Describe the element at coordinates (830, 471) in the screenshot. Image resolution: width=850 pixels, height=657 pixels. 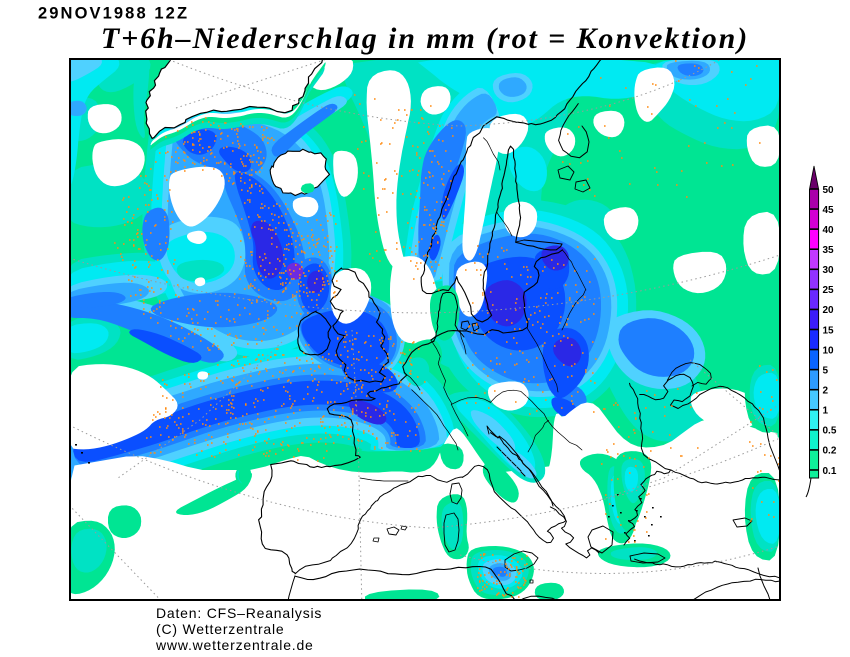
I see `svg-text: 0.1` at that location.